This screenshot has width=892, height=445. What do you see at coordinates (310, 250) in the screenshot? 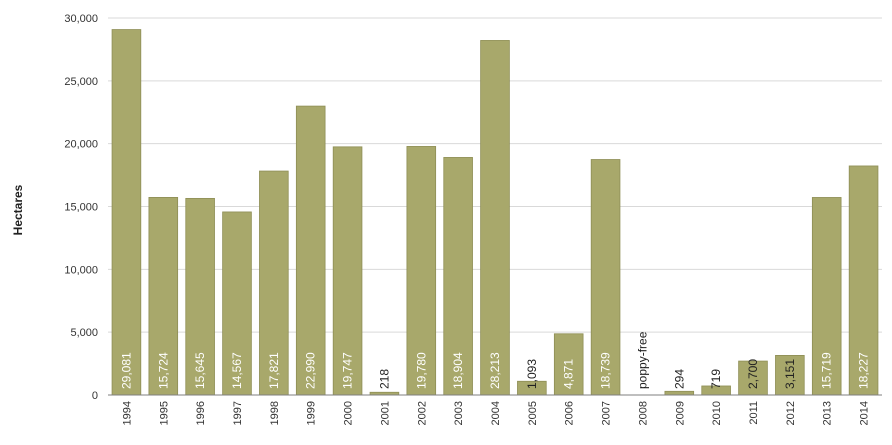
I see `bar-1999` at bounding box center [310, 250].